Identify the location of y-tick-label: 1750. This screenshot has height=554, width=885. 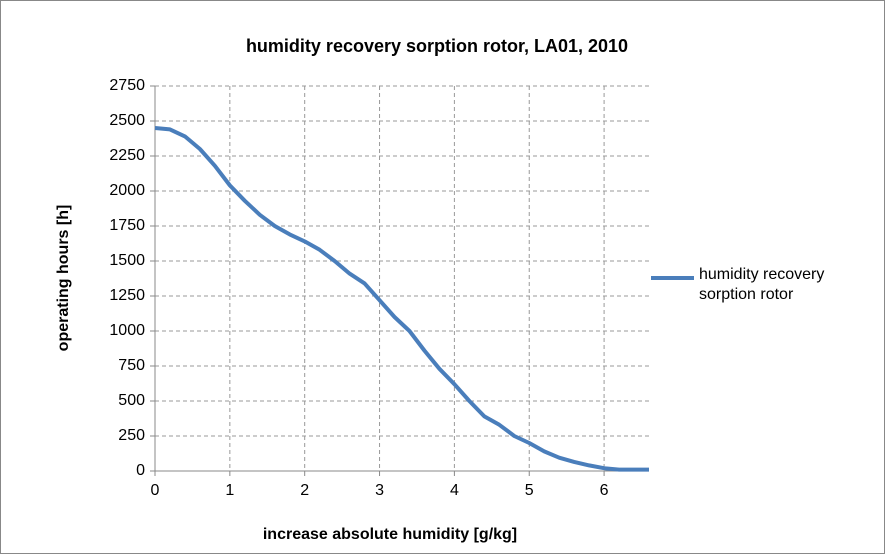
(127, 225).